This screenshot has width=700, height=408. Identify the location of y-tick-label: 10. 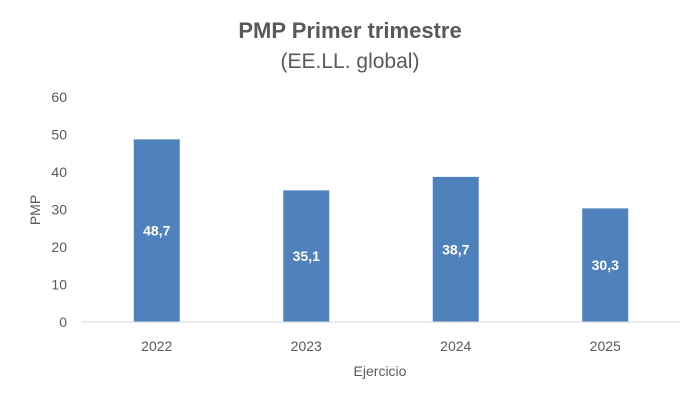
(59, 285).